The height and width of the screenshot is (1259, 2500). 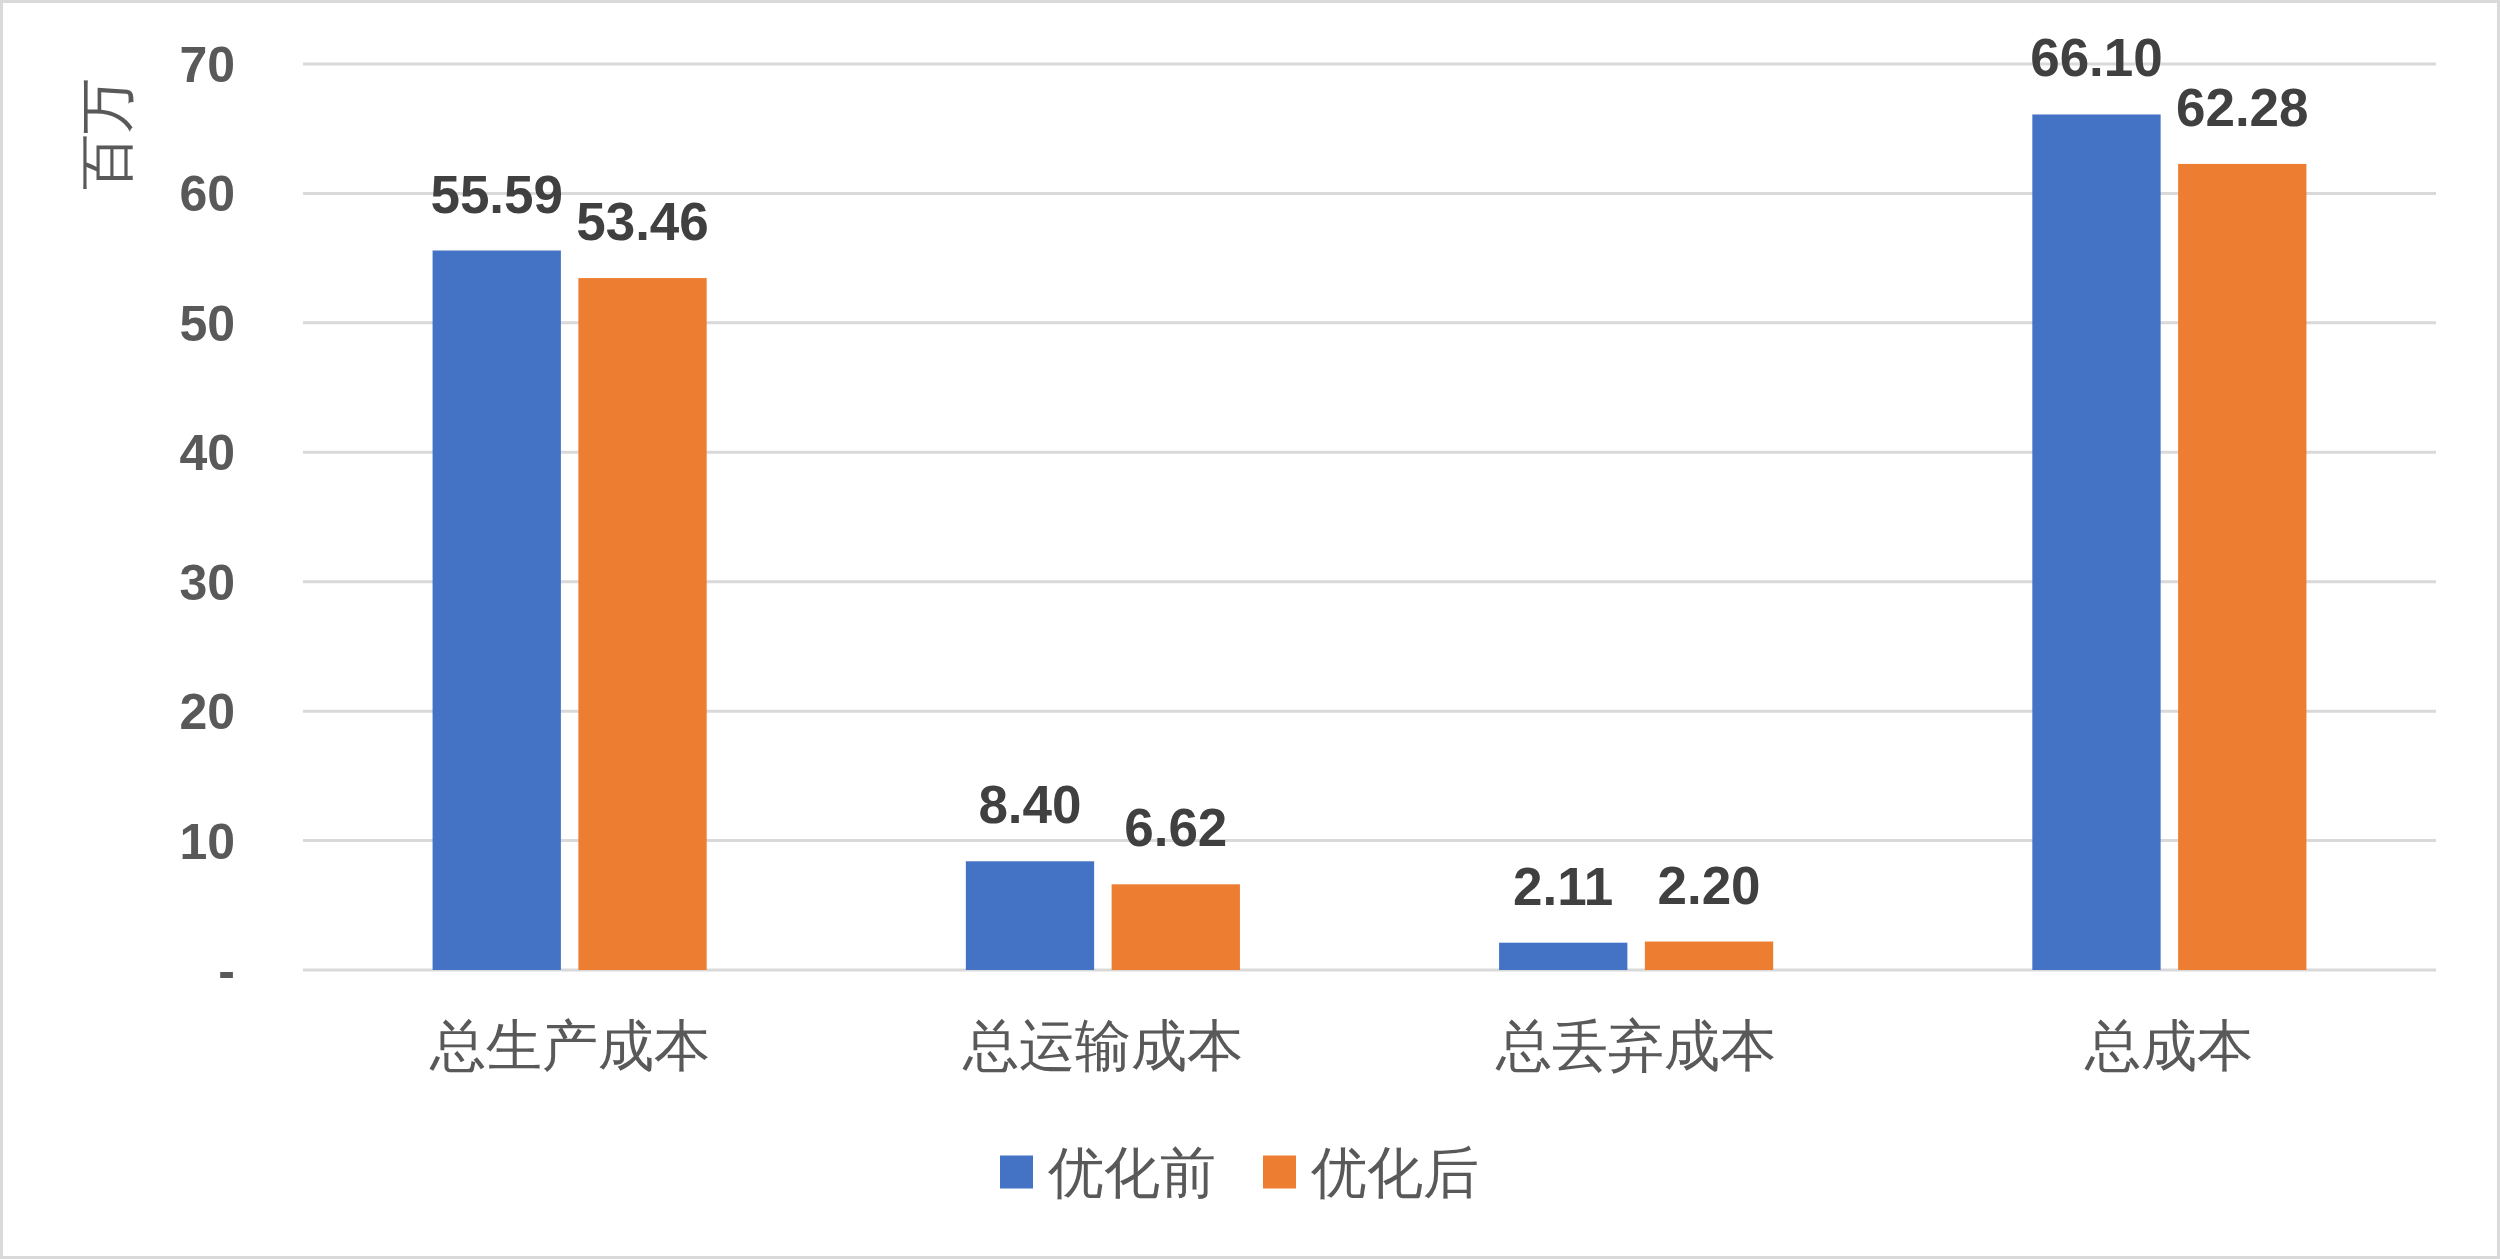 What do you see at coordinates (2242, 107) in the screenshot?
I see `data-label: 62.28` at bounding box center [2242, 107].